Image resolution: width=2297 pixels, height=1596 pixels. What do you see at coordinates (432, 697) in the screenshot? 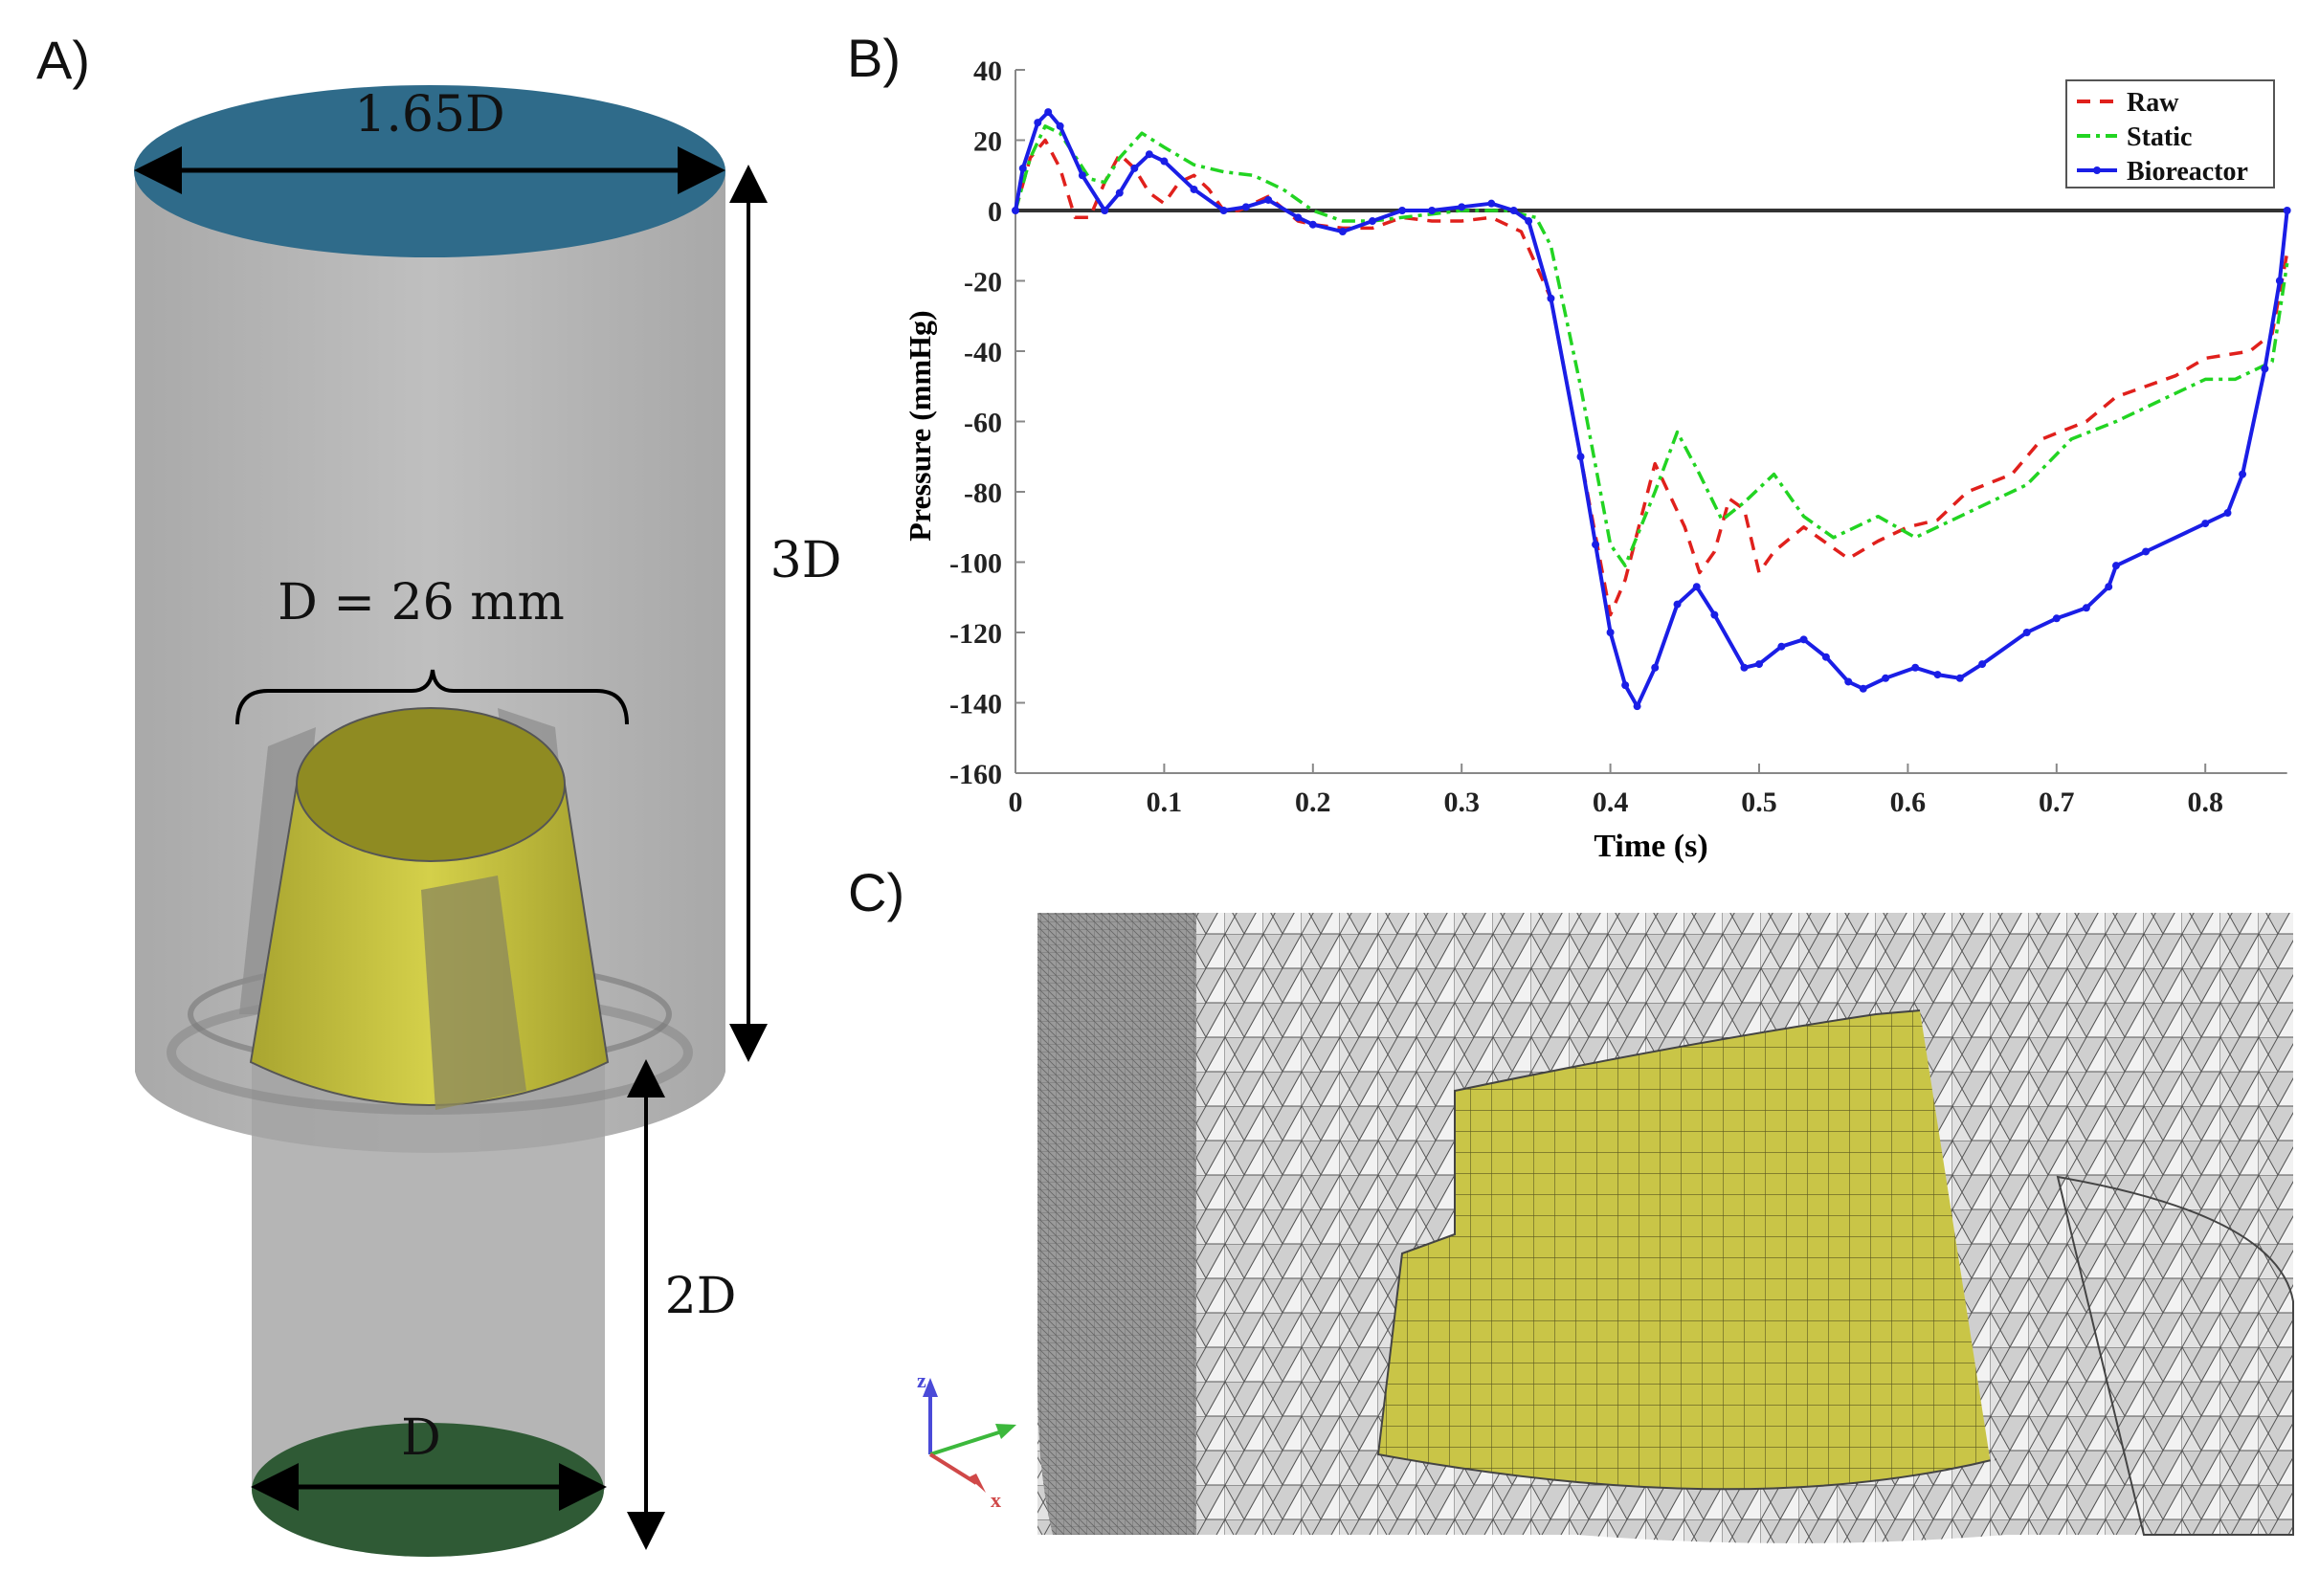
I see `diameter-brace` at bounding box center [432, 697].